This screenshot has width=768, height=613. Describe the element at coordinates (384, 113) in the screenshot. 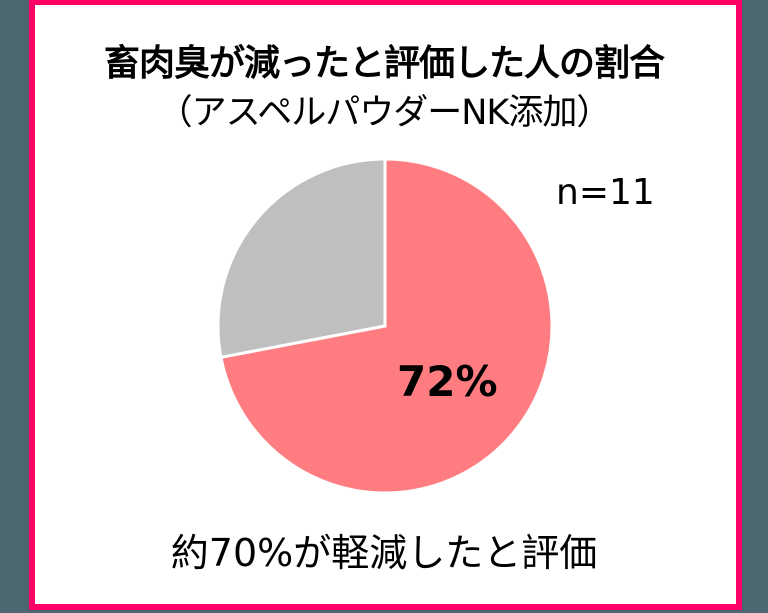

I see `chart-subtitle: （アスペルパウダーNK添加）` at that location.